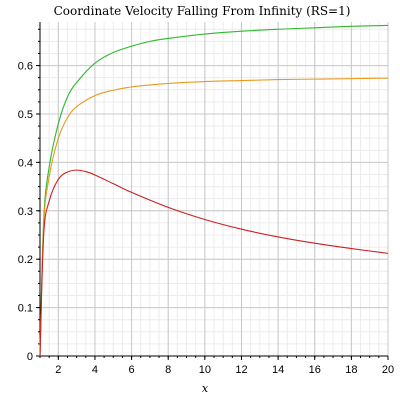  Describe the element at coordinates (25, 309) in the screenshot. I see `y-tick-label: 0.1` at that location.